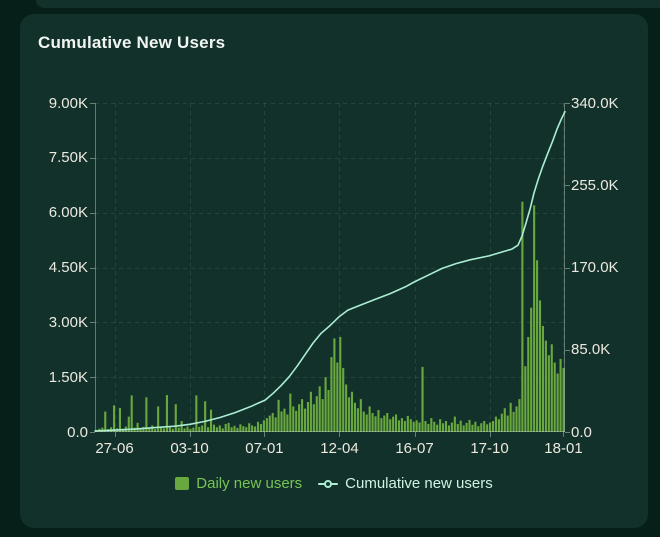  I want to click on x-tick-label: 12-04, so click(339, 448).